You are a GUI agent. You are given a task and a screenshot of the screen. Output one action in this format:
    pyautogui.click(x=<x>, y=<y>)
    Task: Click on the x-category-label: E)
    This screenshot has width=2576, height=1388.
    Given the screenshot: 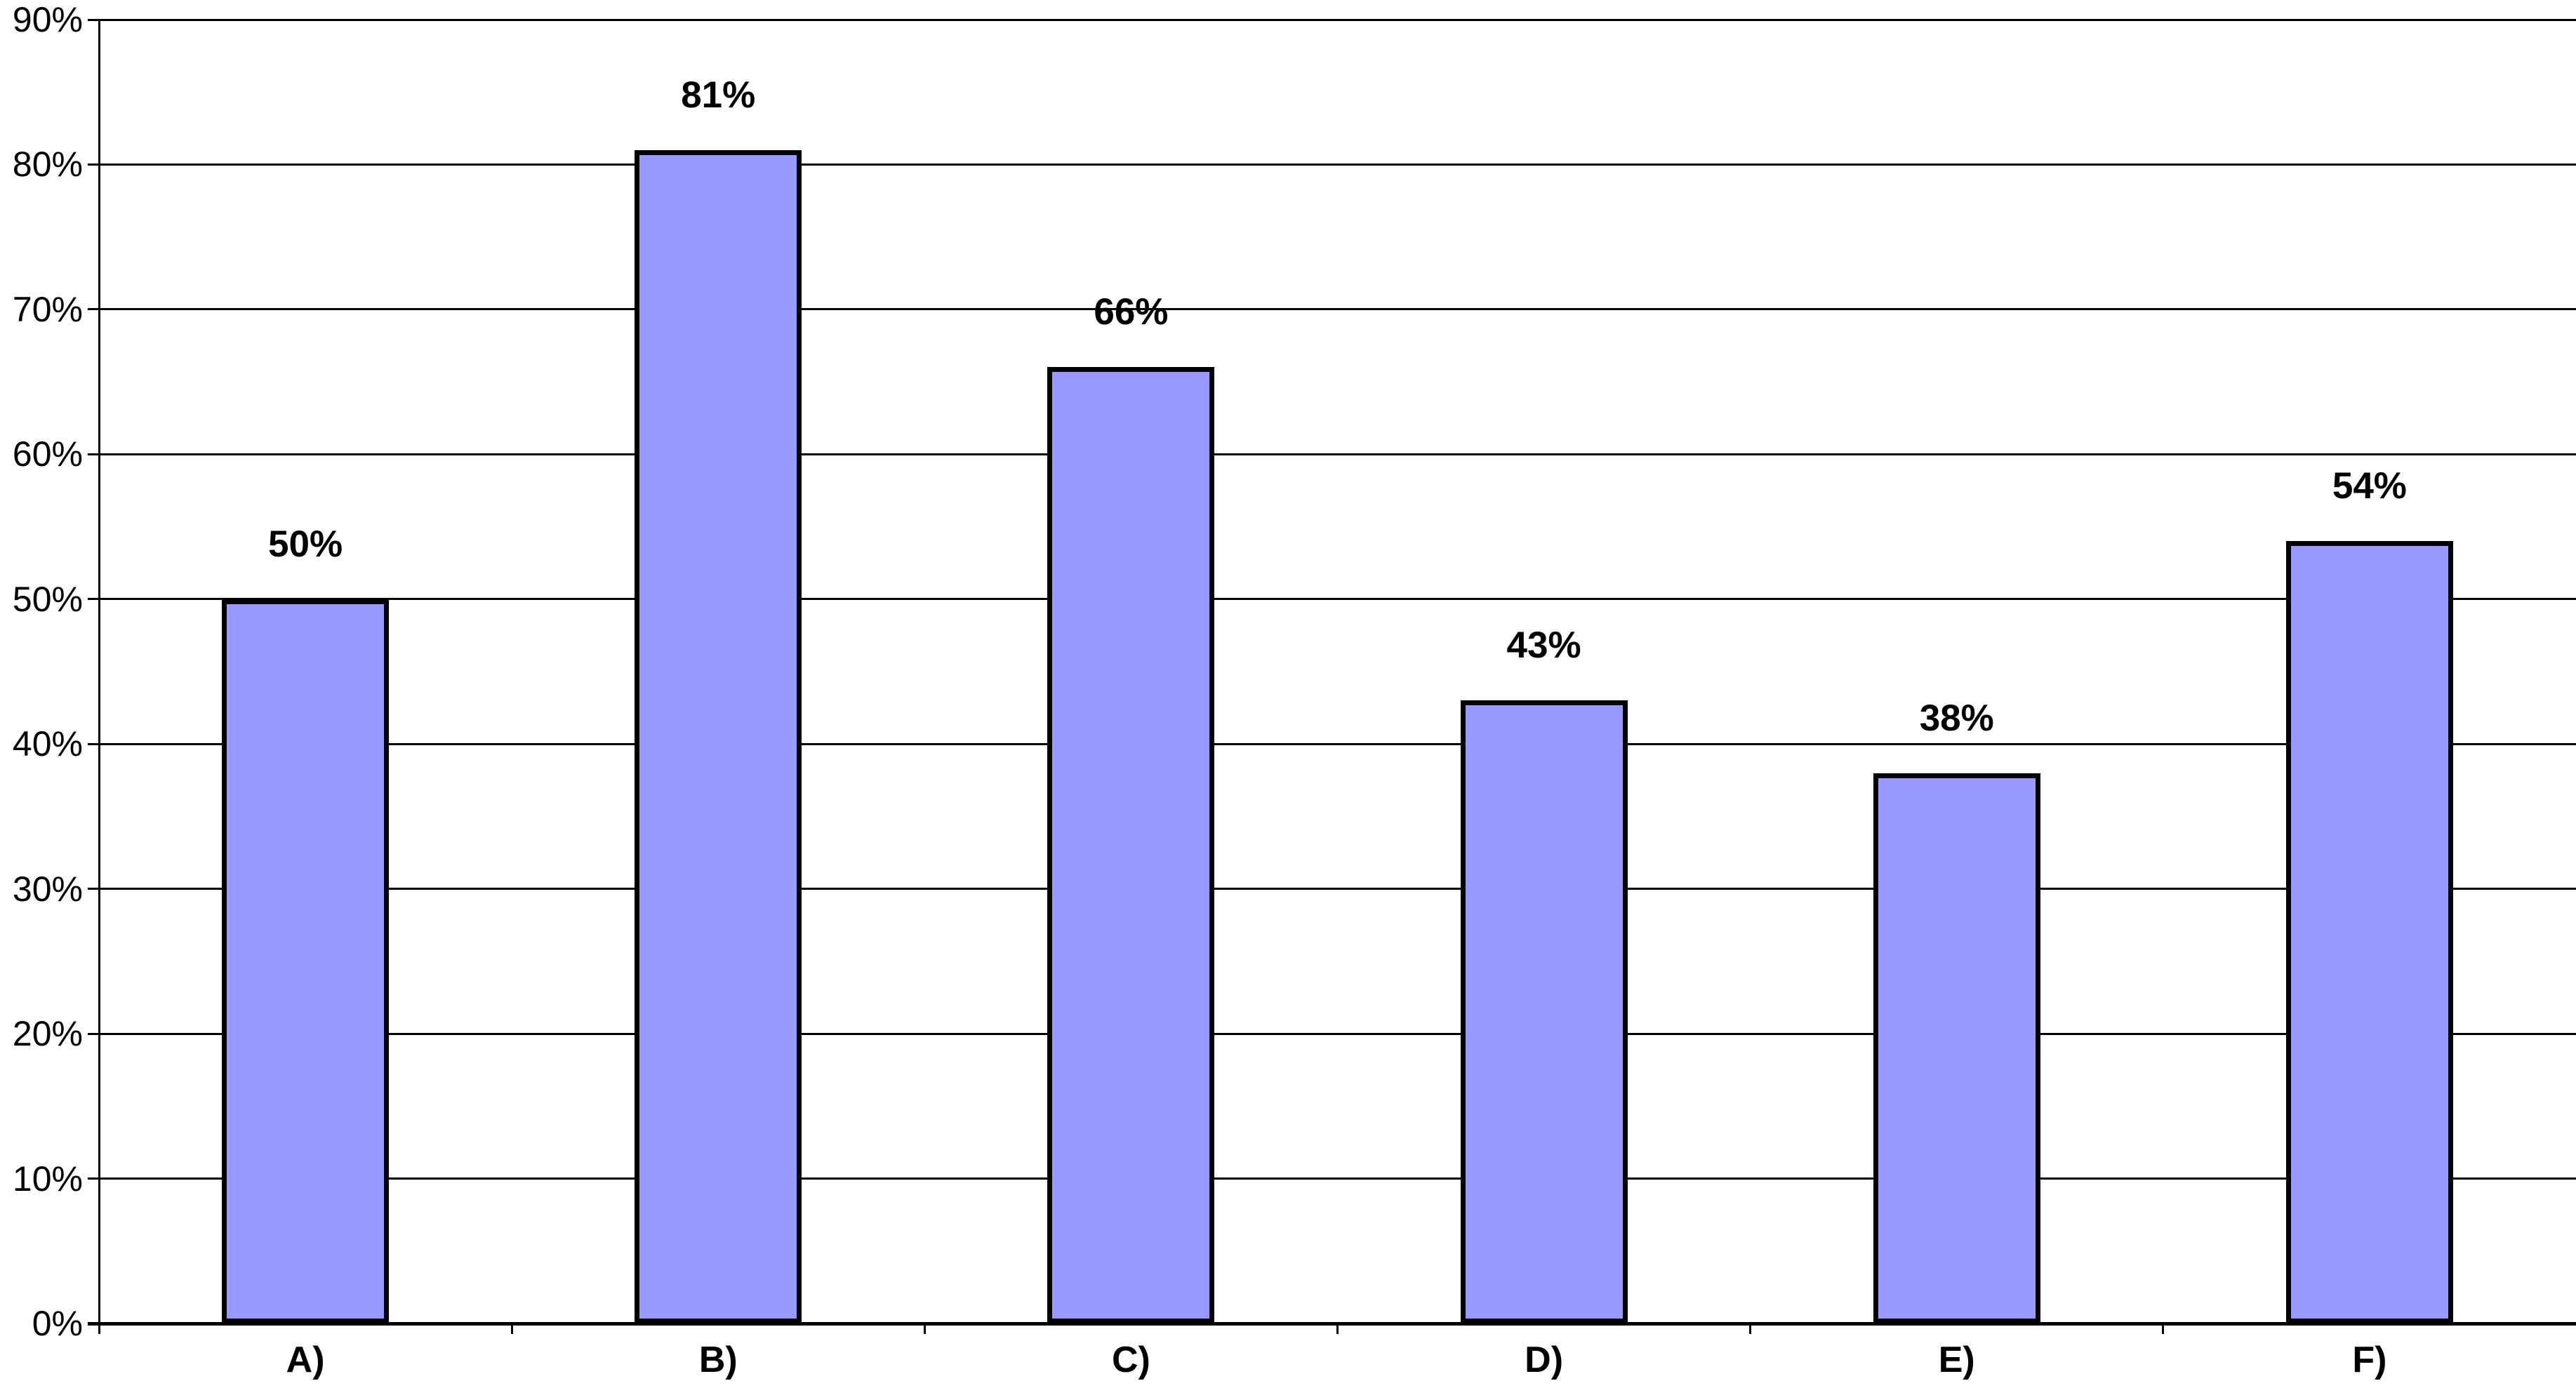 What is the action you would take?
    pyautogui.click(x=1957, y=1360)
    